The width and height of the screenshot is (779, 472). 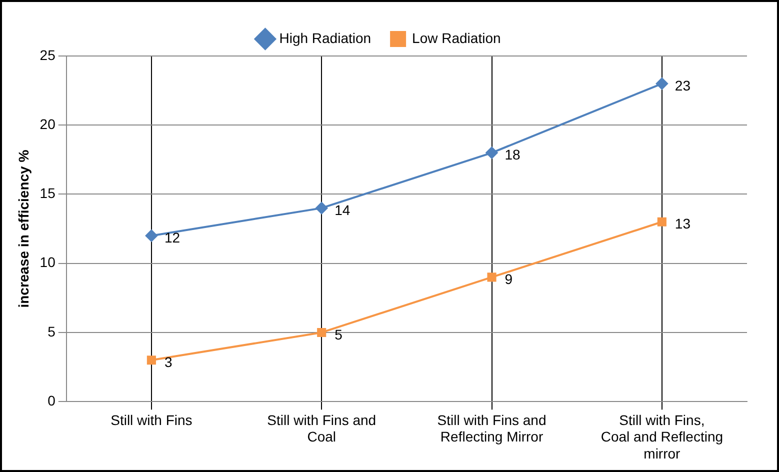 What do you see at coordinates (23, 228) in the screenshot?
I see `y-axis-title: increase in efficiency %` at bounding box center [23, 228].